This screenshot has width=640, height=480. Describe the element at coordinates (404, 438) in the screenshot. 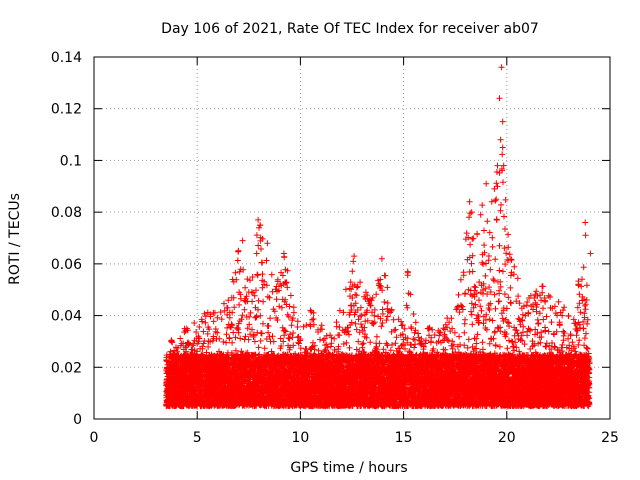

I see `x-tick-label: 15` at that location.